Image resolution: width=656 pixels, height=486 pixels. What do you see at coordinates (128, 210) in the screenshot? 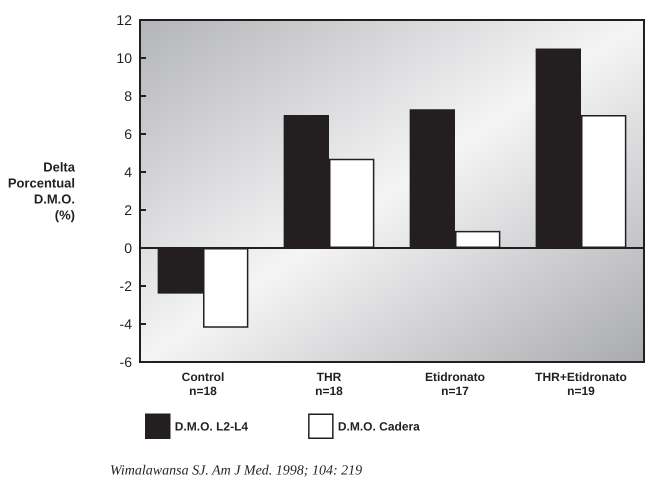
I see `y-tick-label: 2` at bounding box center [128, 210].